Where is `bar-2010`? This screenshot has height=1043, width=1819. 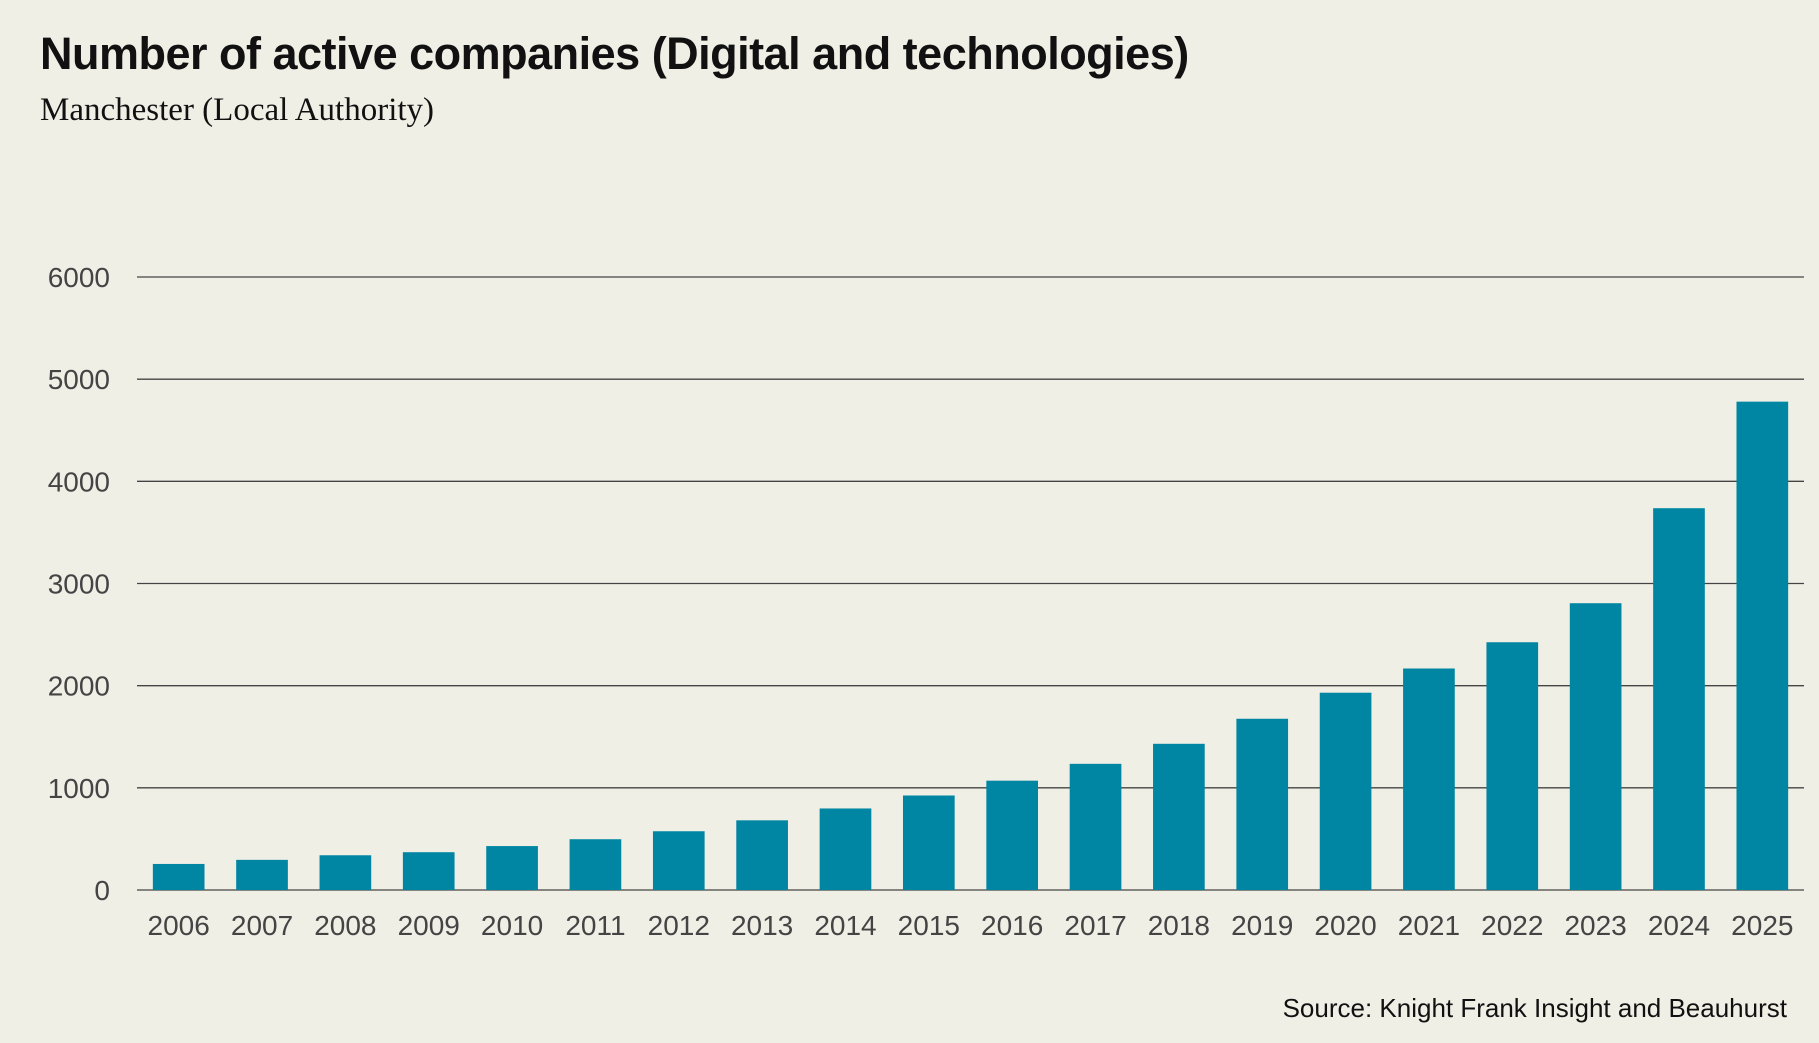 bar-2010 is located at coordinates (512, 868).